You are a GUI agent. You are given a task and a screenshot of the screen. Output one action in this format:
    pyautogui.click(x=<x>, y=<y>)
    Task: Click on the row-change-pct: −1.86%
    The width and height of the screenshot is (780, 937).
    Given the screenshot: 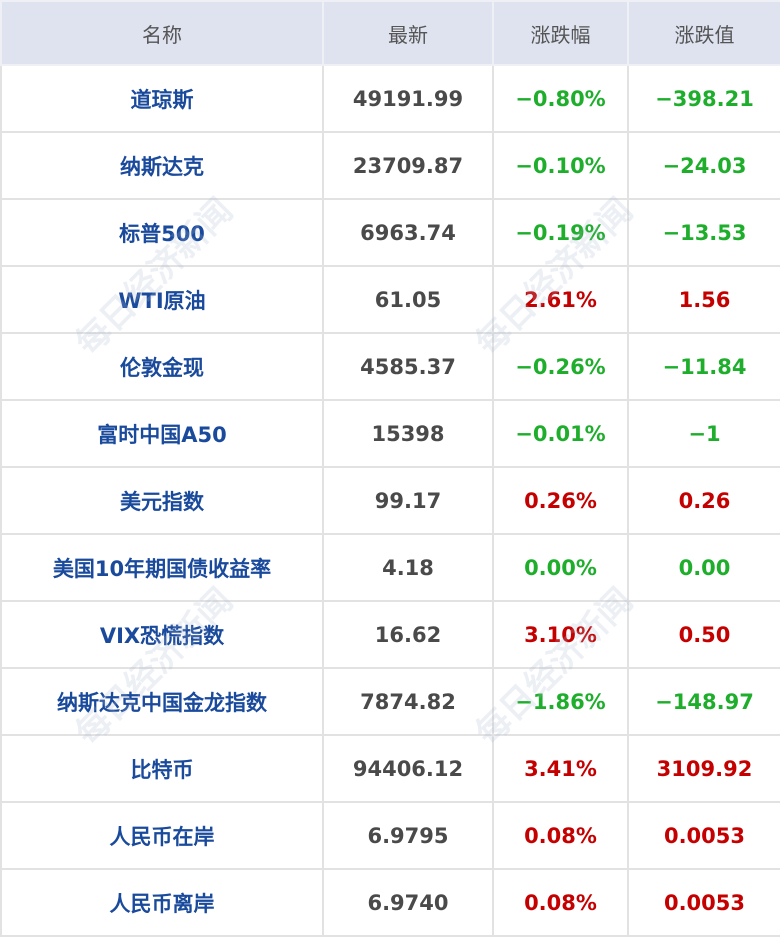 What is the action you would take?
    pyautogui.click(x=560, y=701)
    